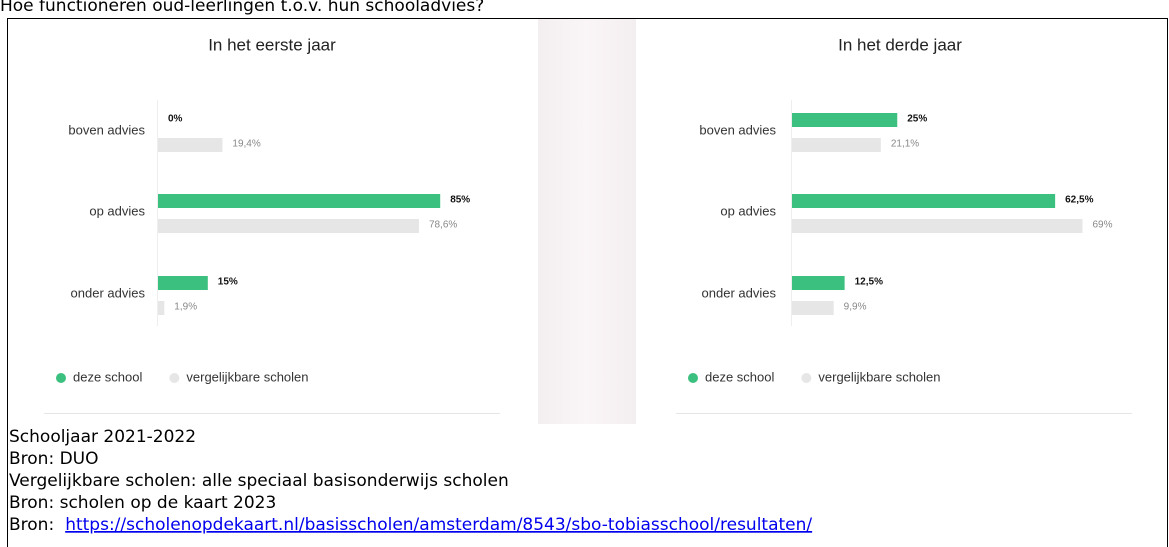  I want to click on value-label: 9,9%, so click(855, 307).